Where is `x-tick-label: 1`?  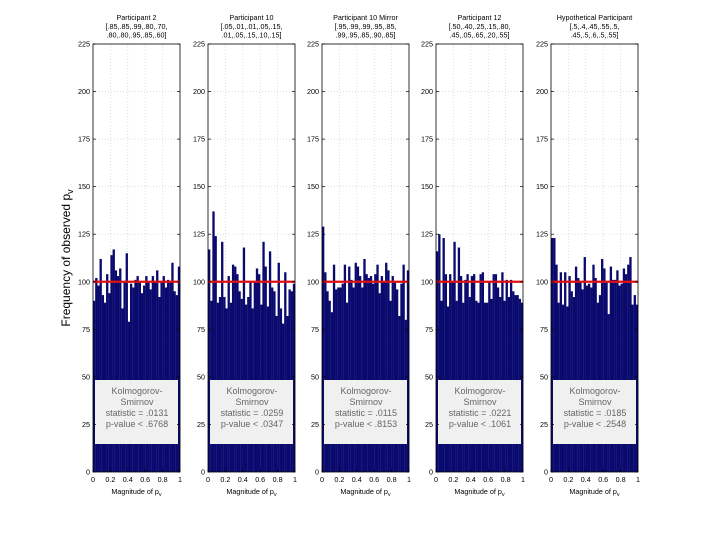 x-tick-label: 1 is located at coordinates (523, 479).